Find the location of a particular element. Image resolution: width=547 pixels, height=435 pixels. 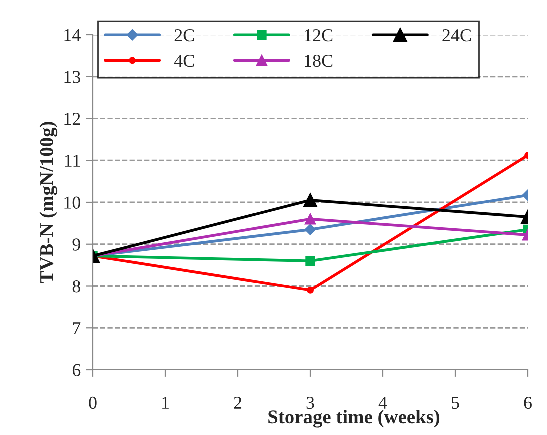

x-tick-label: 4 is located at coordinates (383, 403).